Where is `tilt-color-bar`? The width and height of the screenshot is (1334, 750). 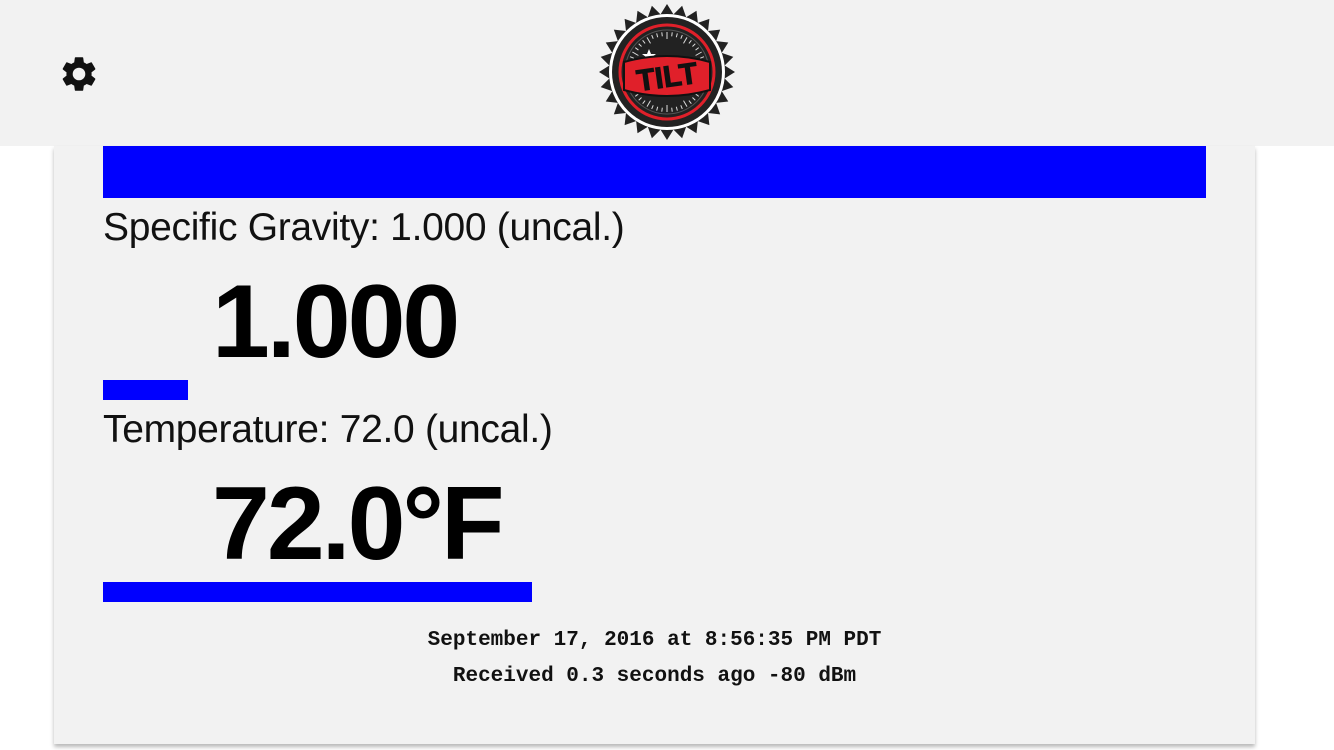
tilt-color-bar is located at coordinates (654, 172).